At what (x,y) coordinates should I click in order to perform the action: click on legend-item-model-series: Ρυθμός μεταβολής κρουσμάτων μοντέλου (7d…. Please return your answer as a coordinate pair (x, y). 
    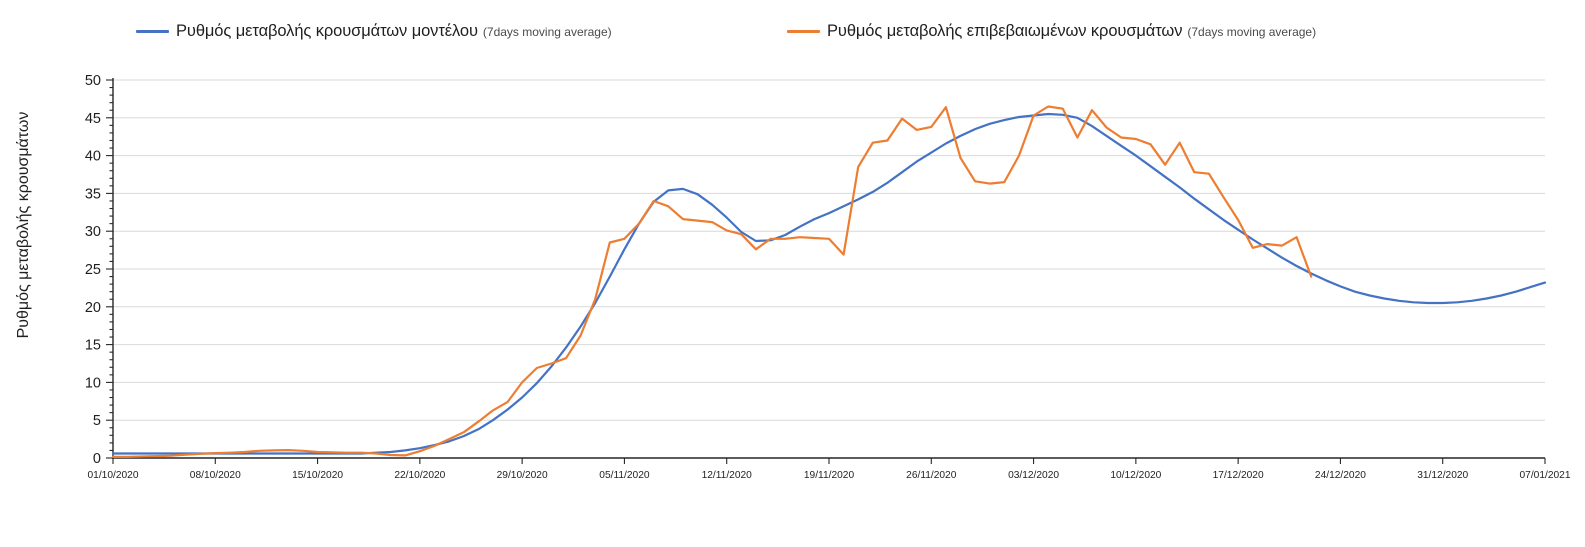
    Looking at the image, I should click on (374, 31).